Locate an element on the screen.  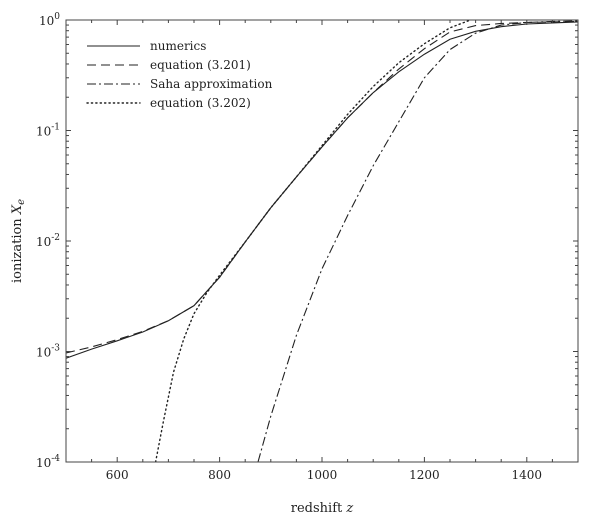
y-tick-label: 10⁻³ is located at coordinates (48, 352).